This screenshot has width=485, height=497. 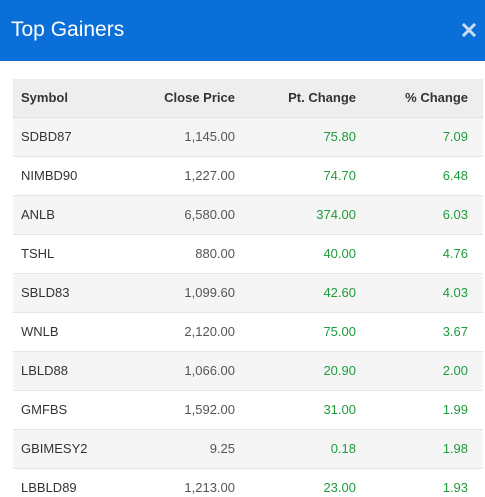 I want to click on table-row: GBIMESY2 9.25 0.18 1.98, so click(x=248, y=449).